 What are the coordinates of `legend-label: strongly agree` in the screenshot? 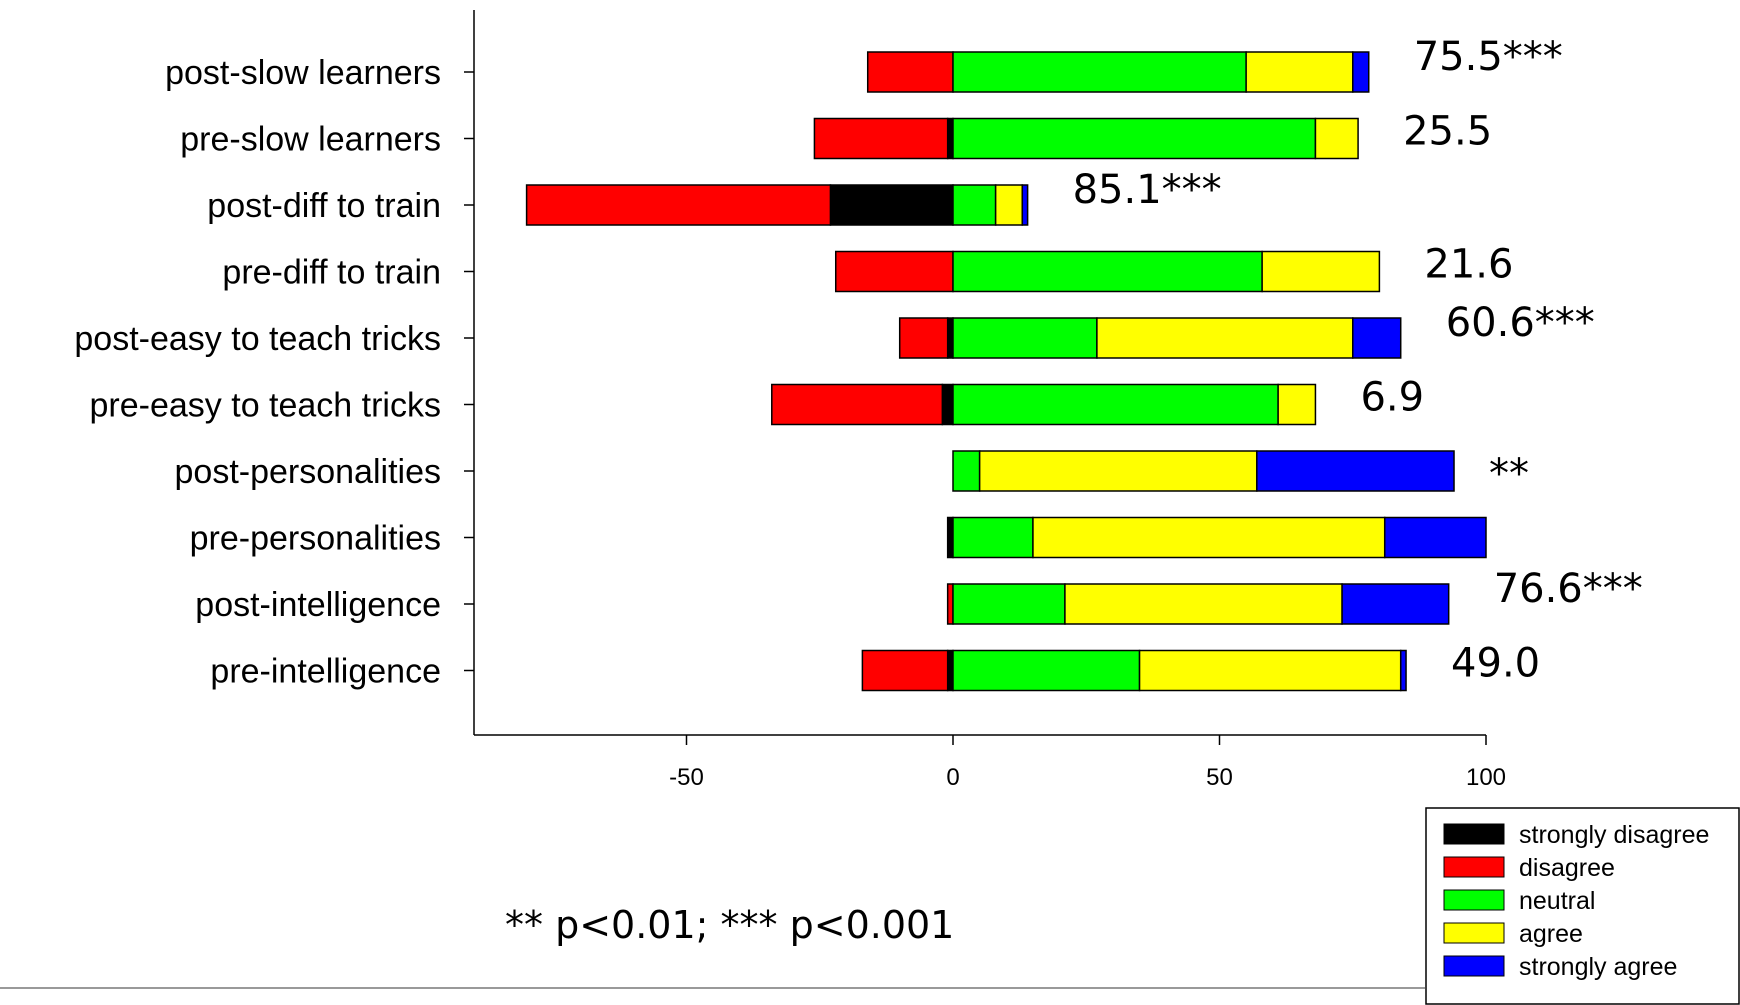 It's located at (1598, 967).